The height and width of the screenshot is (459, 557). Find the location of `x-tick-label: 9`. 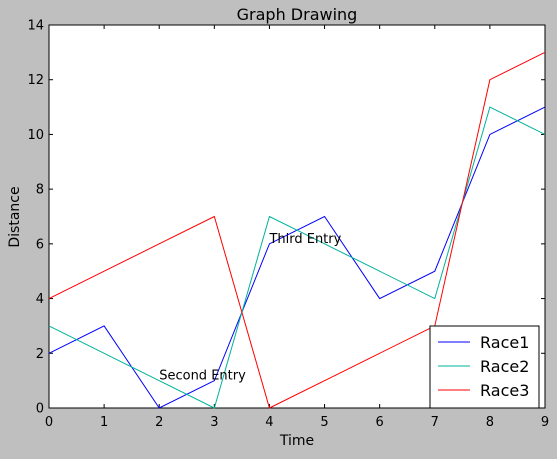

x-tick-label: 9 is located at coordinates (545, 422).